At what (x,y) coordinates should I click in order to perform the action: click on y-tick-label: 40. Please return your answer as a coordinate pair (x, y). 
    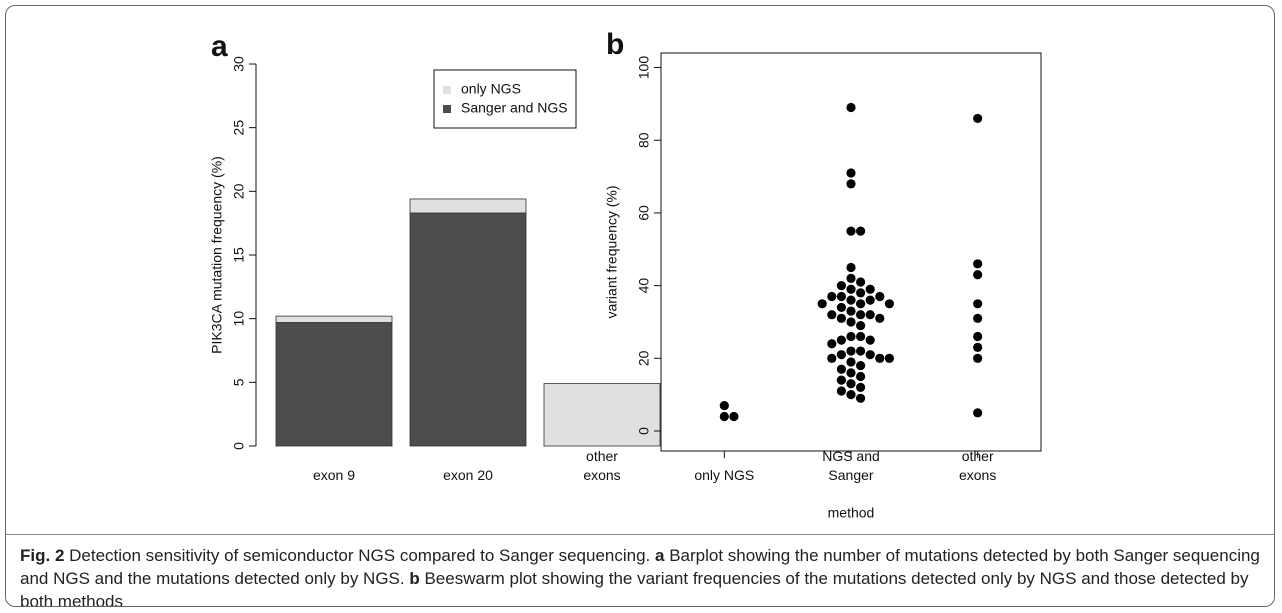
    Looking at the image, I should click on (644, 286).